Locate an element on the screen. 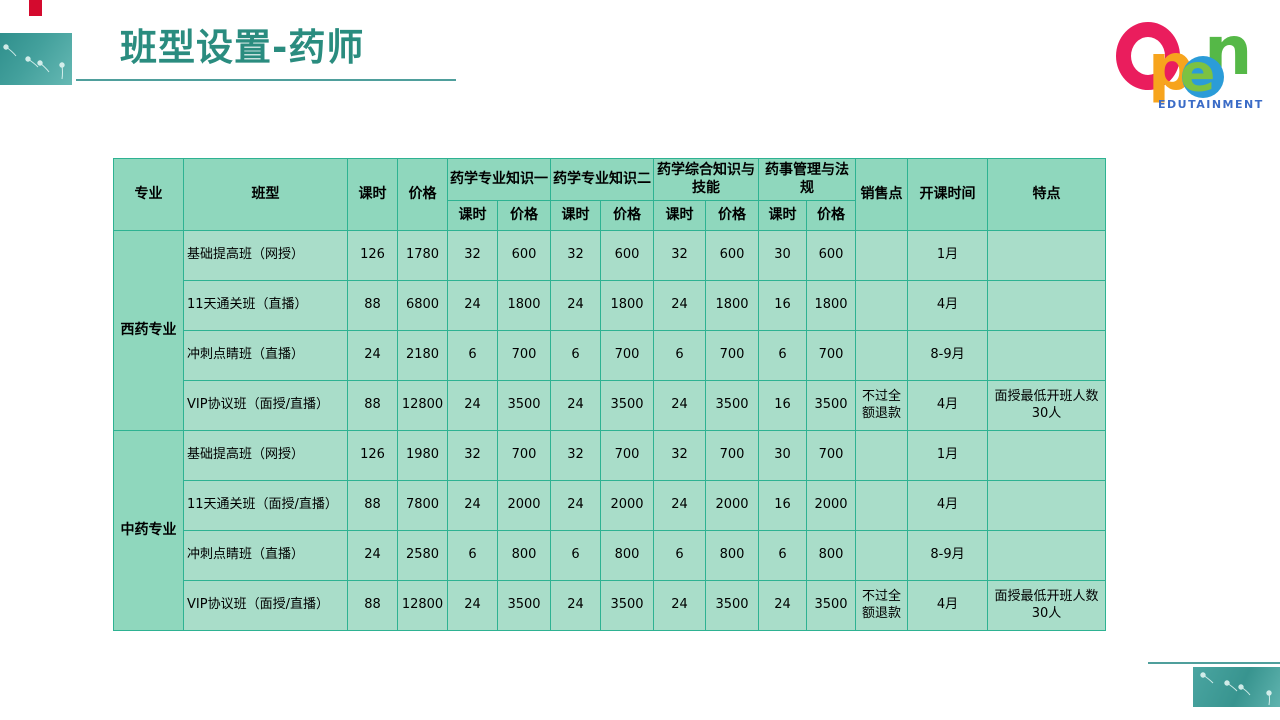  price-cell: 12800 is located at coordinates (422, 605).